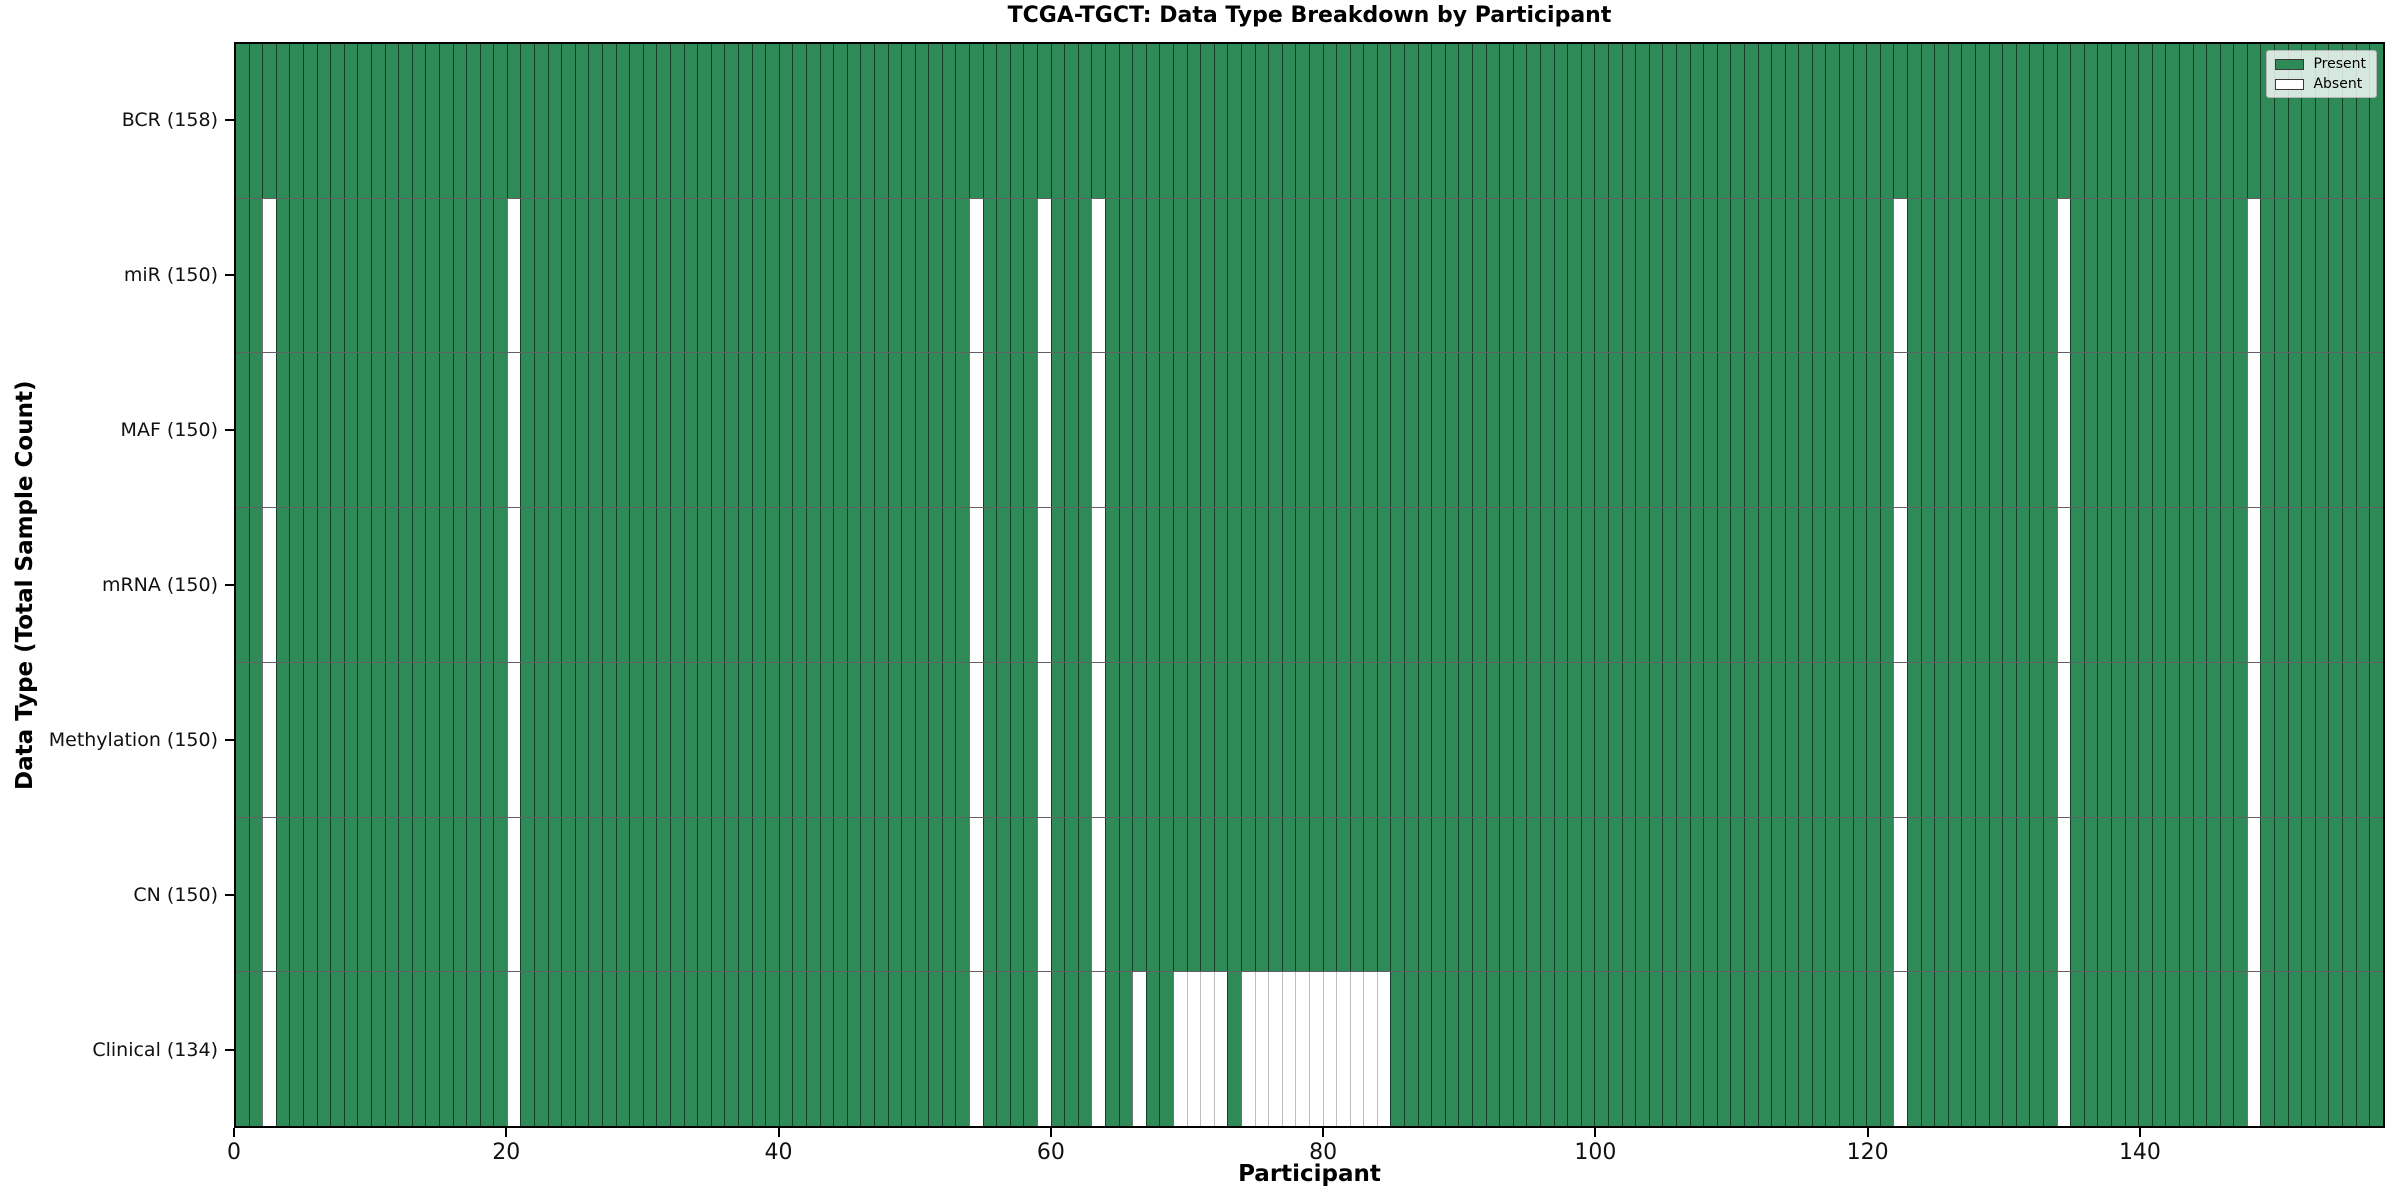 This screenshot has height=1200, width=2400. Describe the element at coordinates (2321, 74) in the screenshot. I see `legend: Present Absent` at that location.